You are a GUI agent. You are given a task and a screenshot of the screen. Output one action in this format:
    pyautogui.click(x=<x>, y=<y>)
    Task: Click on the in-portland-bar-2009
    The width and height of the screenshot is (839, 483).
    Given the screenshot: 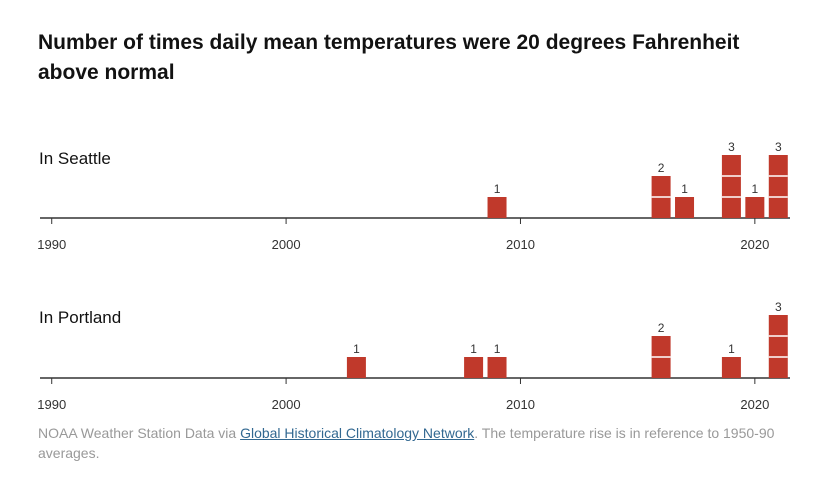 What is the action you would take?
    pyautogui.click(x=497, y=367)
    